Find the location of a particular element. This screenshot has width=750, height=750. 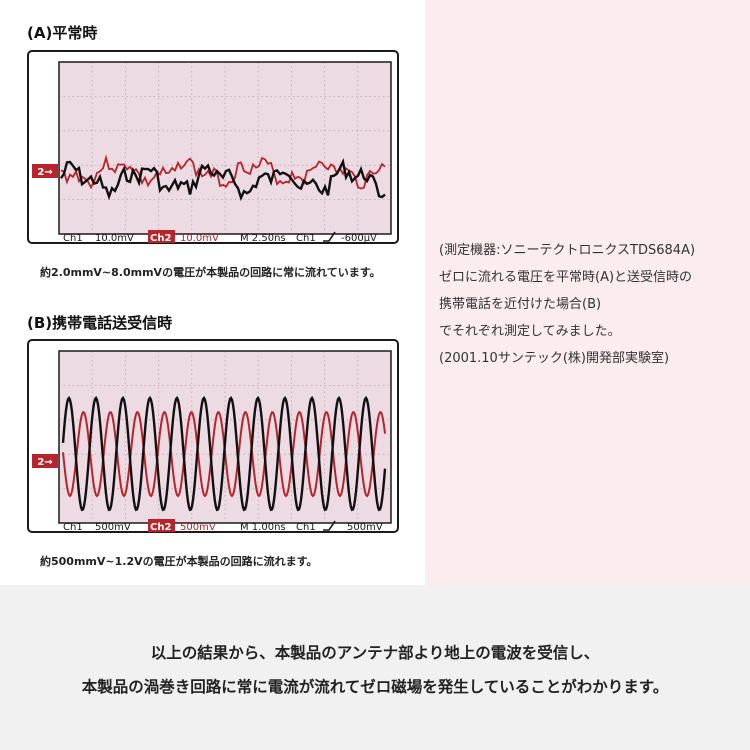

note-line: ゼロに流れる電圧を平常時(A)と送受信時の is located at coordinates (566, 277).